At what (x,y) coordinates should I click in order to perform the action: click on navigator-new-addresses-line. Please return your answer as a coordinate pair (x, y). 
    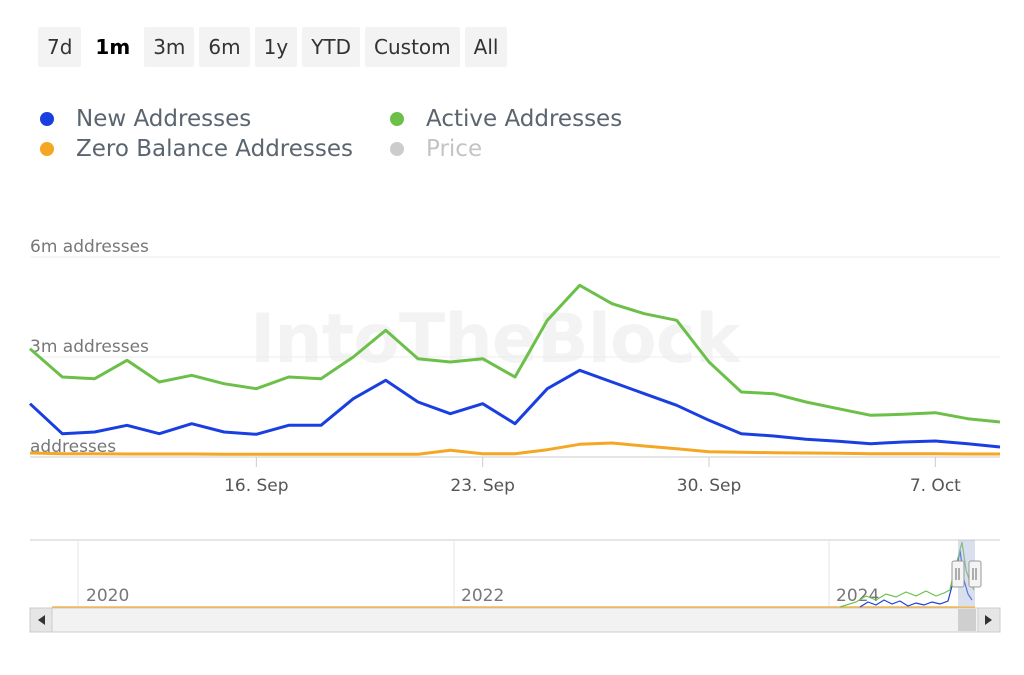
    Looking at the image, I should click on (916, 578).